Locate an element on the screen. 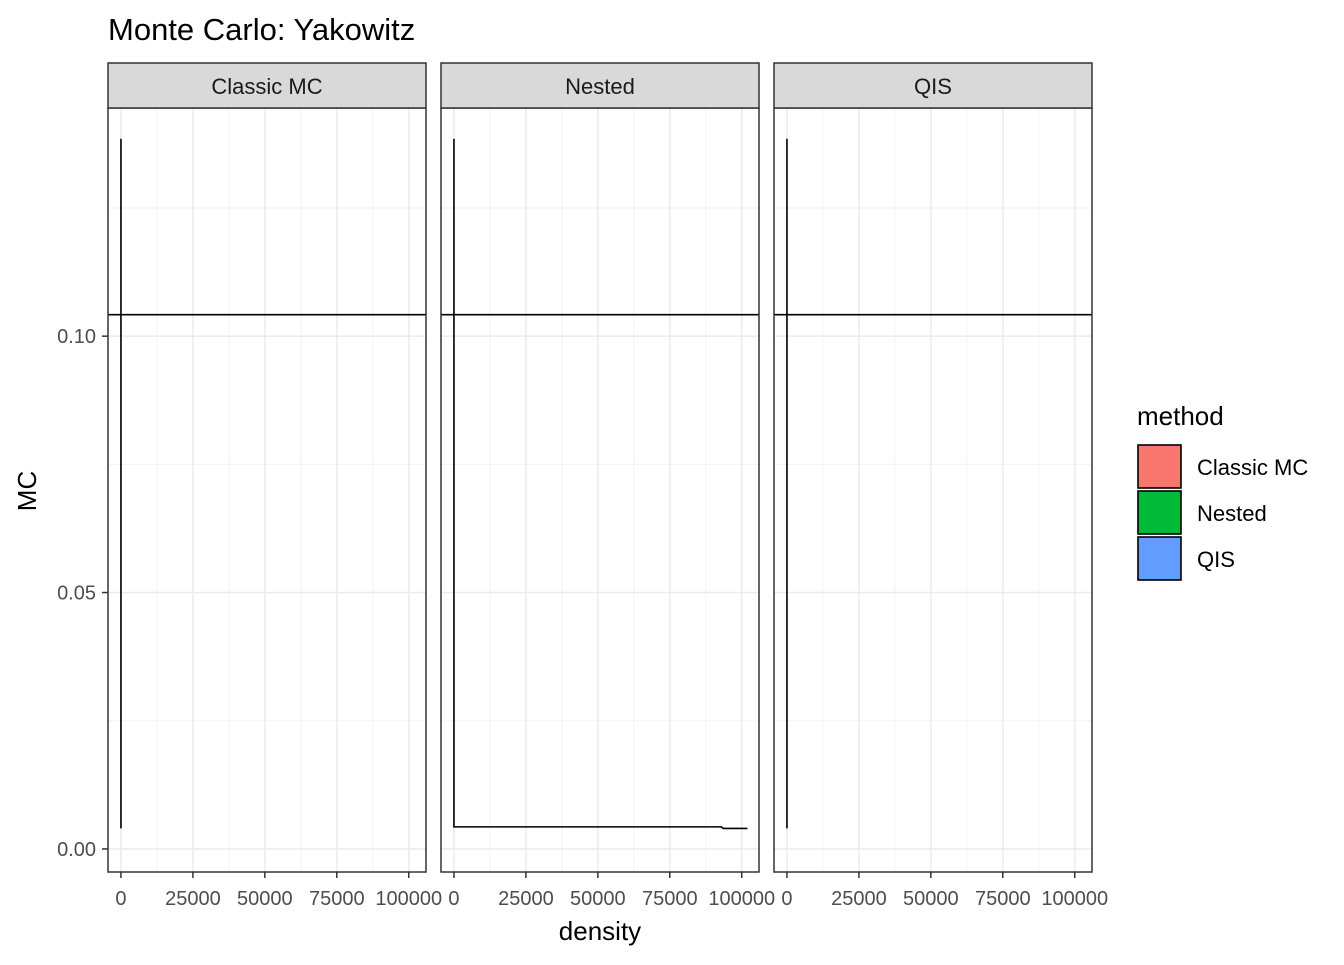 The image size is (1344, 965). chart-title: Monte Carlo: Yakowitz is located at coordinates (261, 29).